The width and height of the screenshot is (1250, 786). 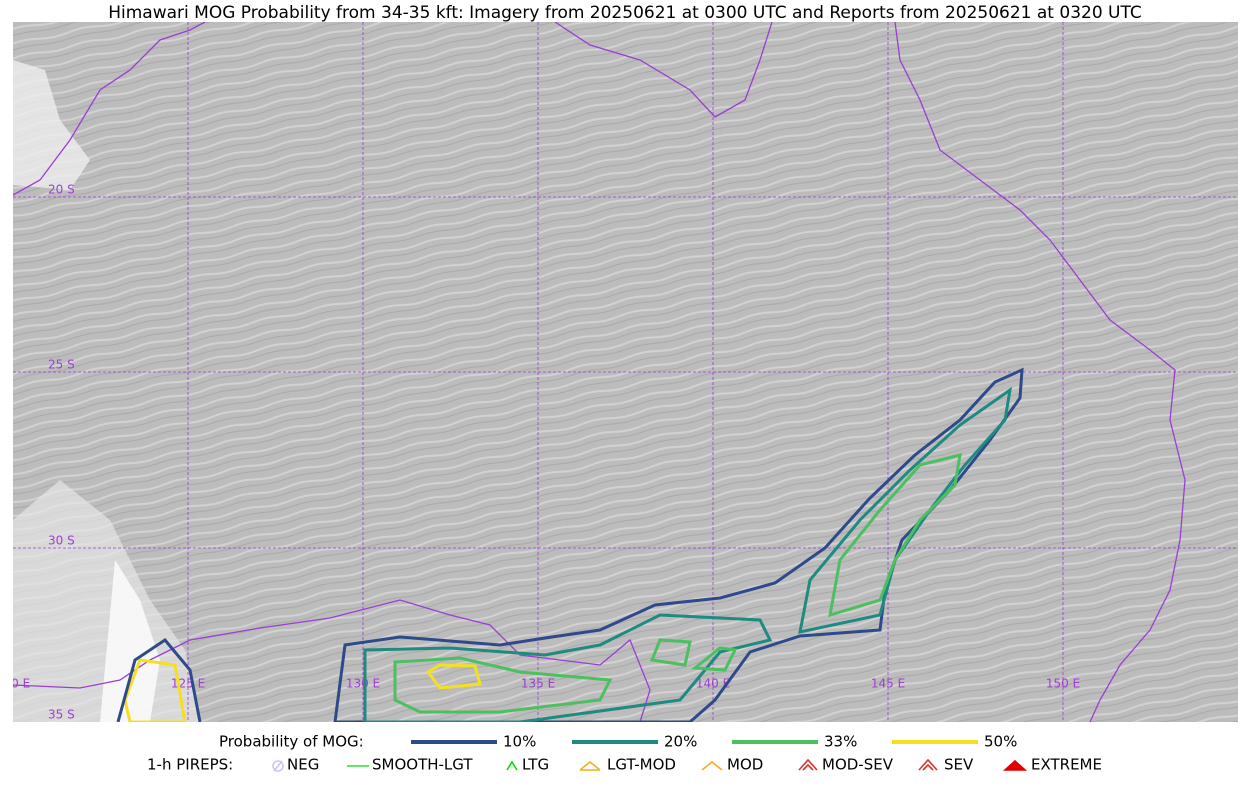 I want to click on legend-label: 50%, so click(x=1000, y=742).